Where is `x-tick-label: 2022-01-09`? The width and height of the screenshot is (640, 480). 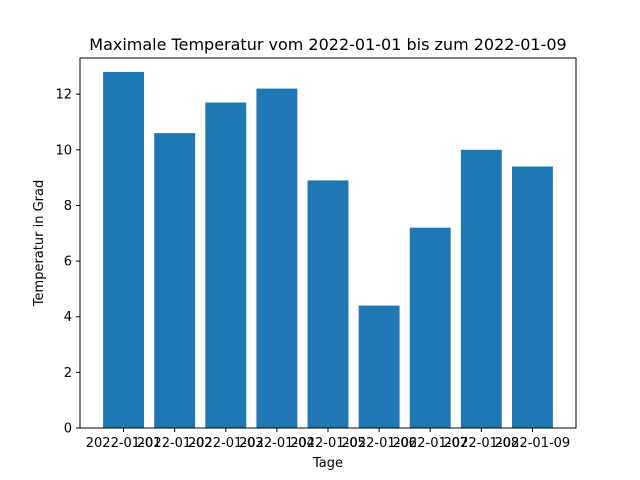 x-tick-label: 2022-01-09 is located at coordinates (533, 443).